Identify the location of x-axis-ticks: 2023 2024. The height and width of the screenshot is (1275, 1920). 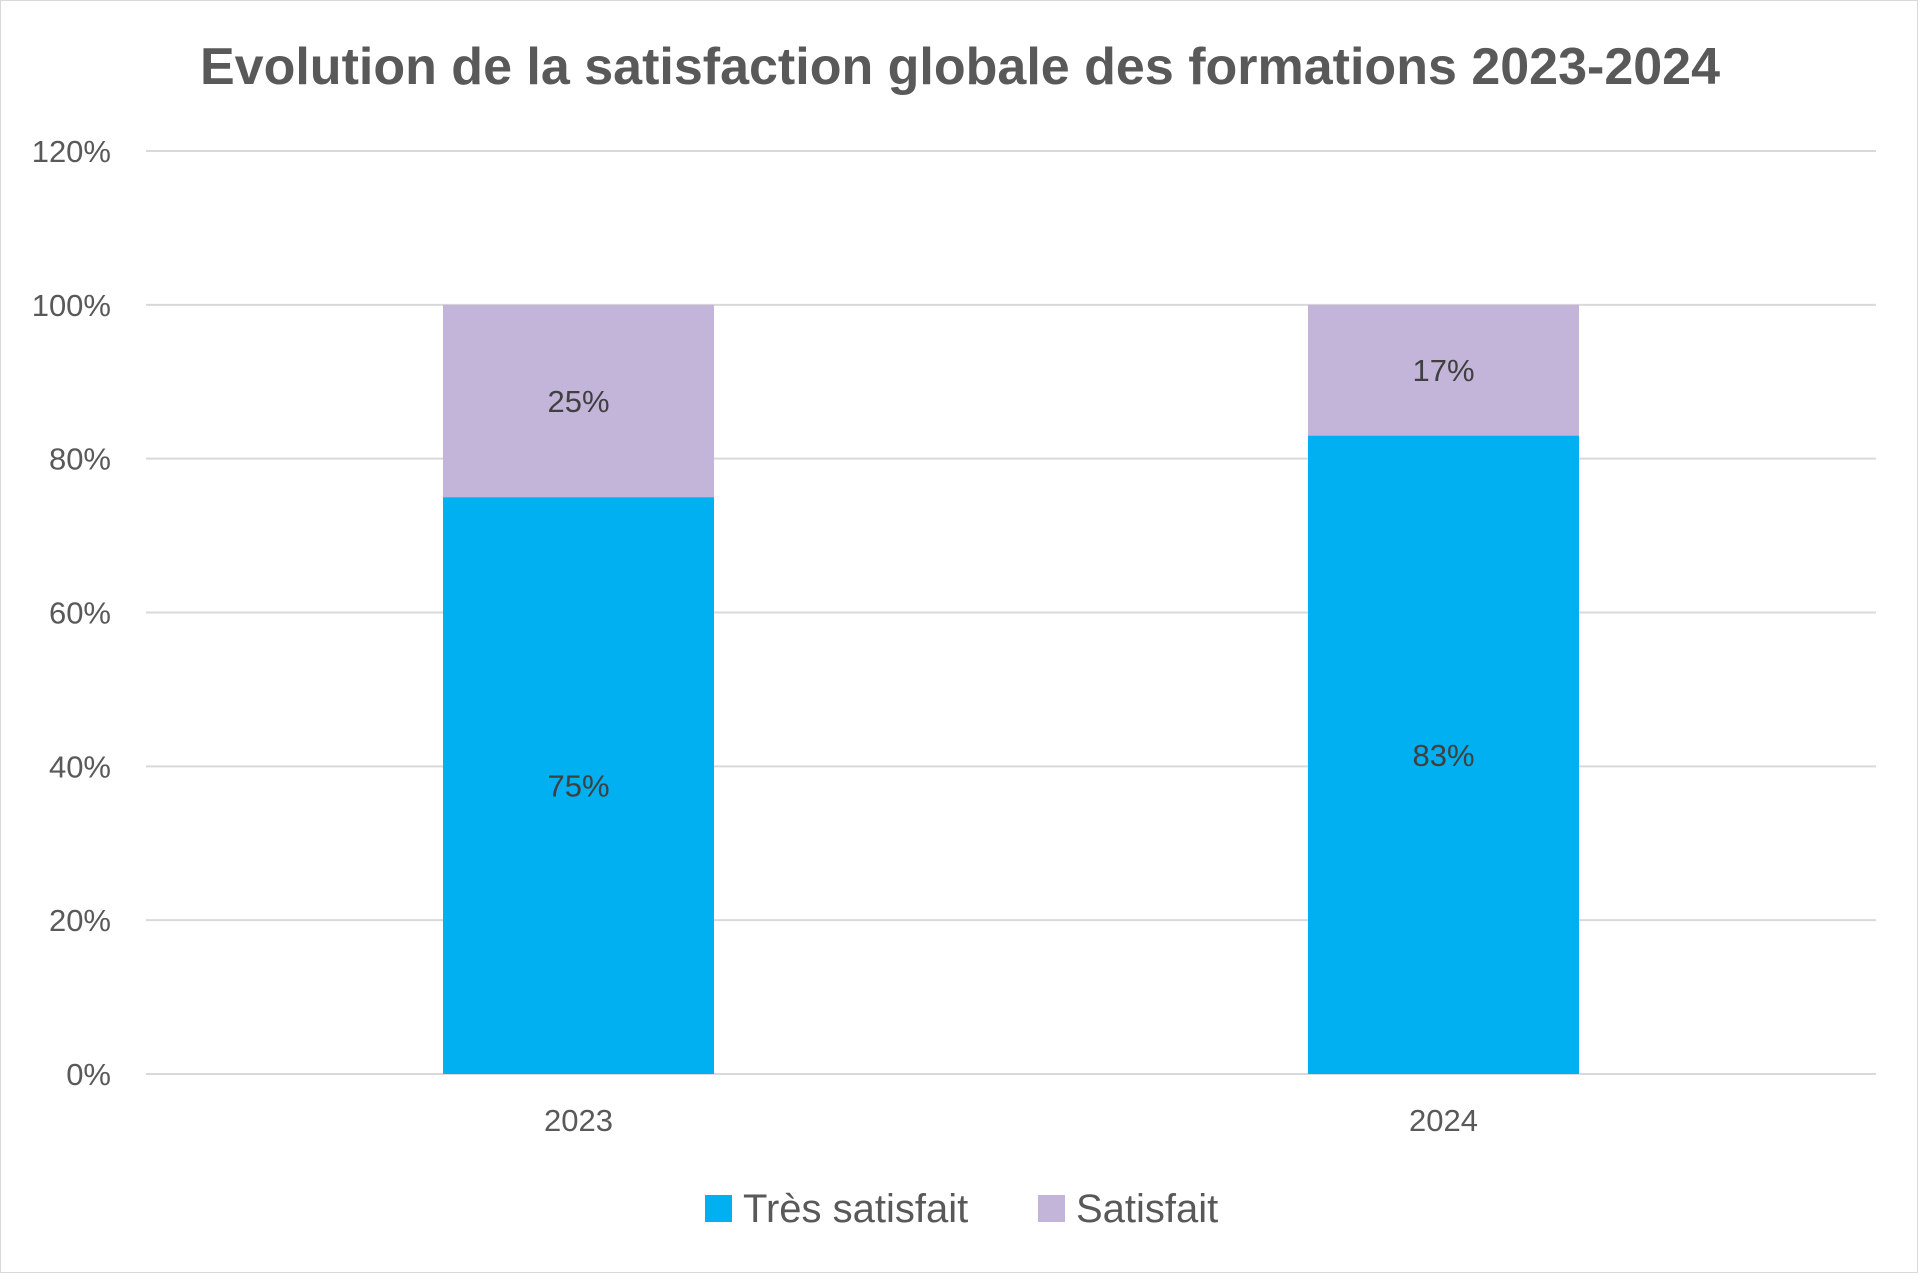
(1011, 1120).